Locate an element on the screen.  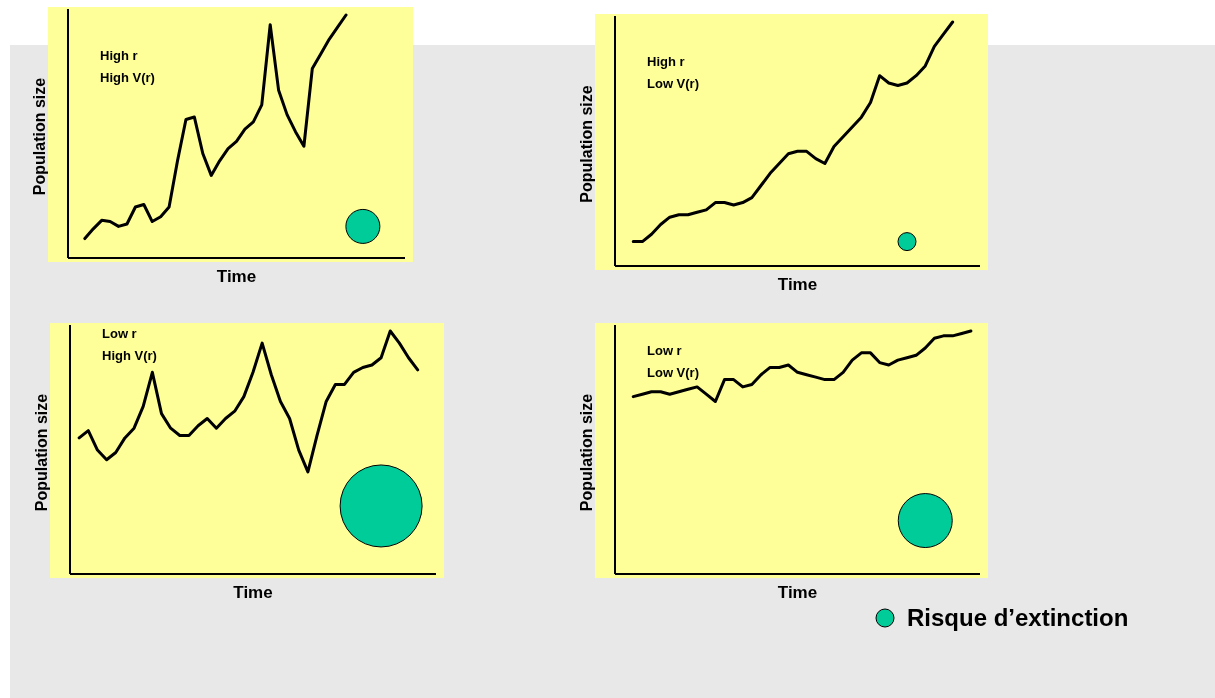
text: Risque d’extinction is located at coordinates (1018, 617).